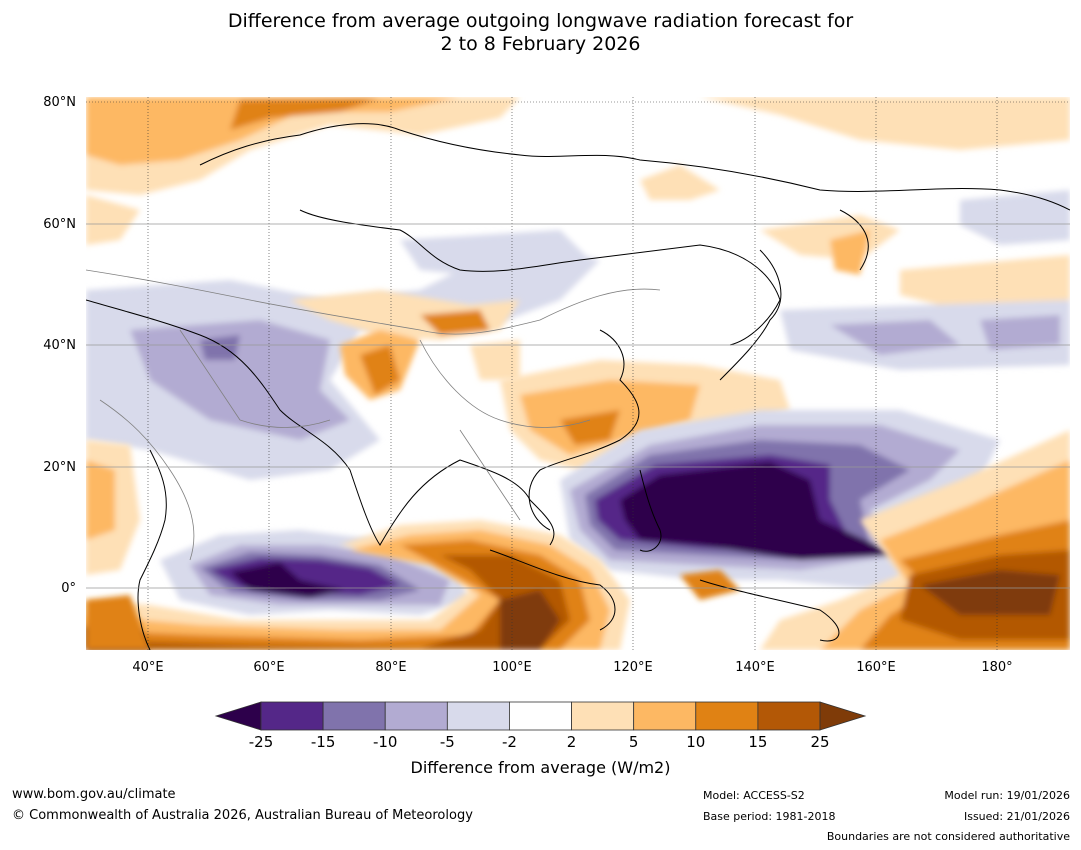 The image size is (1081, 850). What do you see at coordinates (540, 44) in the screenshot?
I see `title-line-2: 2 to 8 February 2026` at bounding box center [540, 44].